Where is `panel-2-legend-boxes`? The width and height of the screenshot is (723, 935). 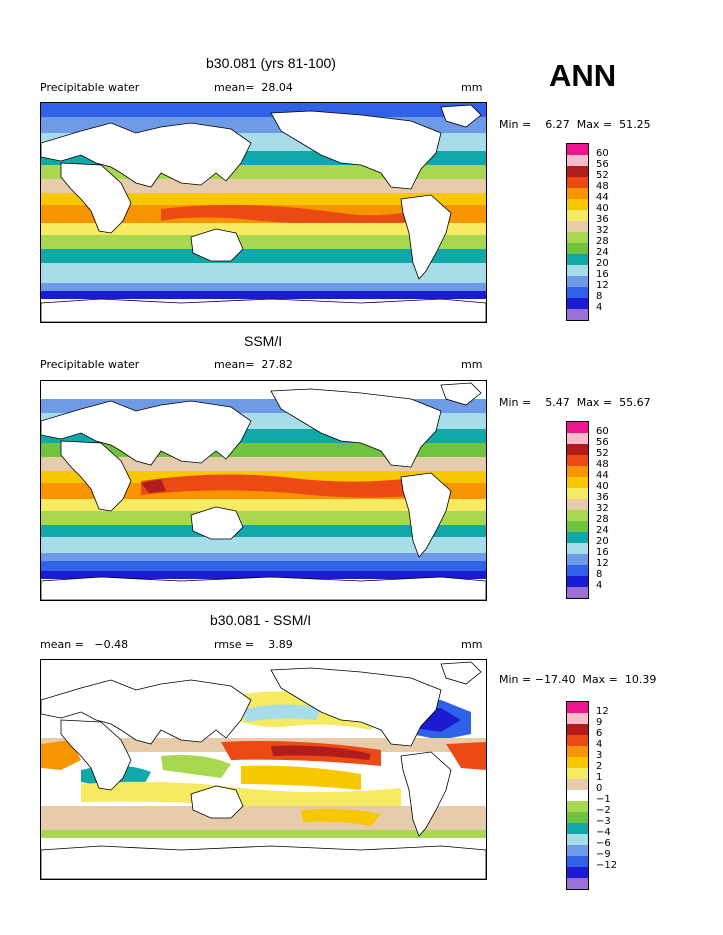
panel-2-legend-boxes is located at coordinates (577, 510).